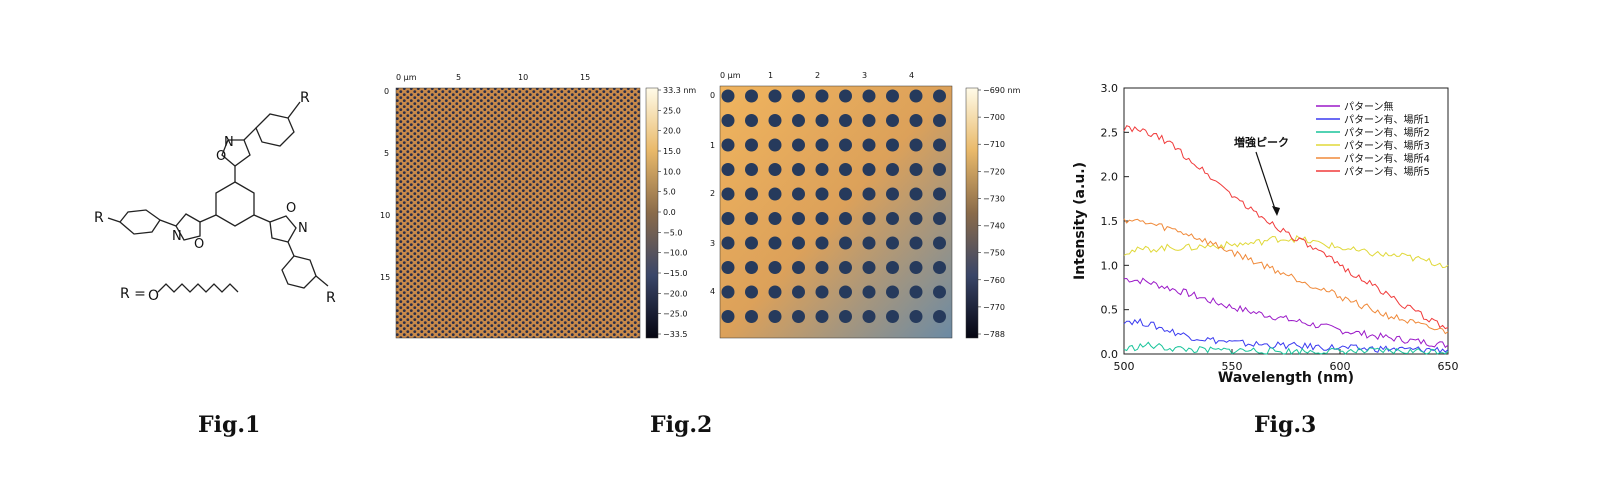 Image resolution: width=1616 pixels, height=478 pixels. Describe the element at coordinates (1110, 354) in the screenshot. I see `y-tick-label: 0.0` at that location.